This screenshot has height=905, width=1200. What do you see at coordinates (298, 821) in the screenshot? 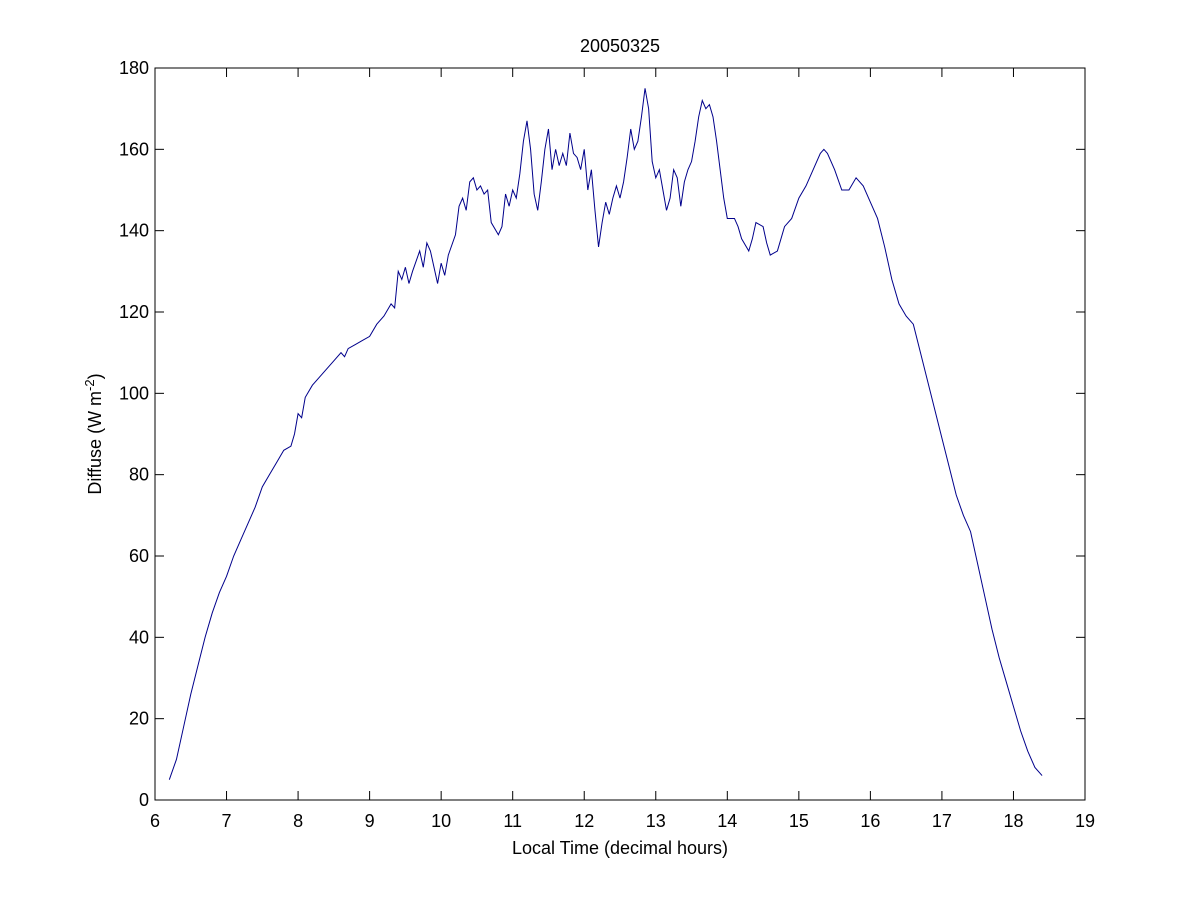
I see `x-tick-label: 8` at bounding box center [298, 821].